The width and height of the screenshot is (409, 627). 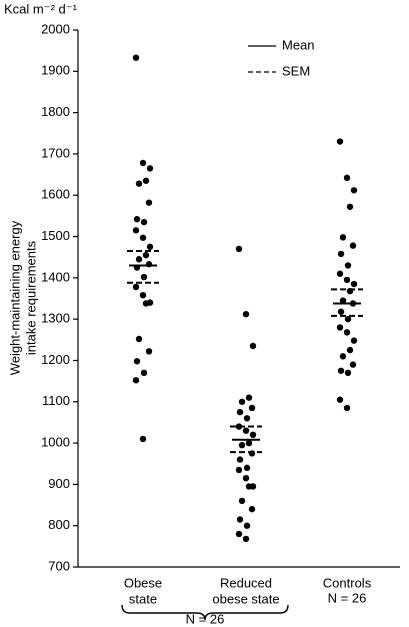 What do you see at coordinates (55, 111) in the screenshot?
I see `y-tick-label: 1800` at bounding box center [55, 111].